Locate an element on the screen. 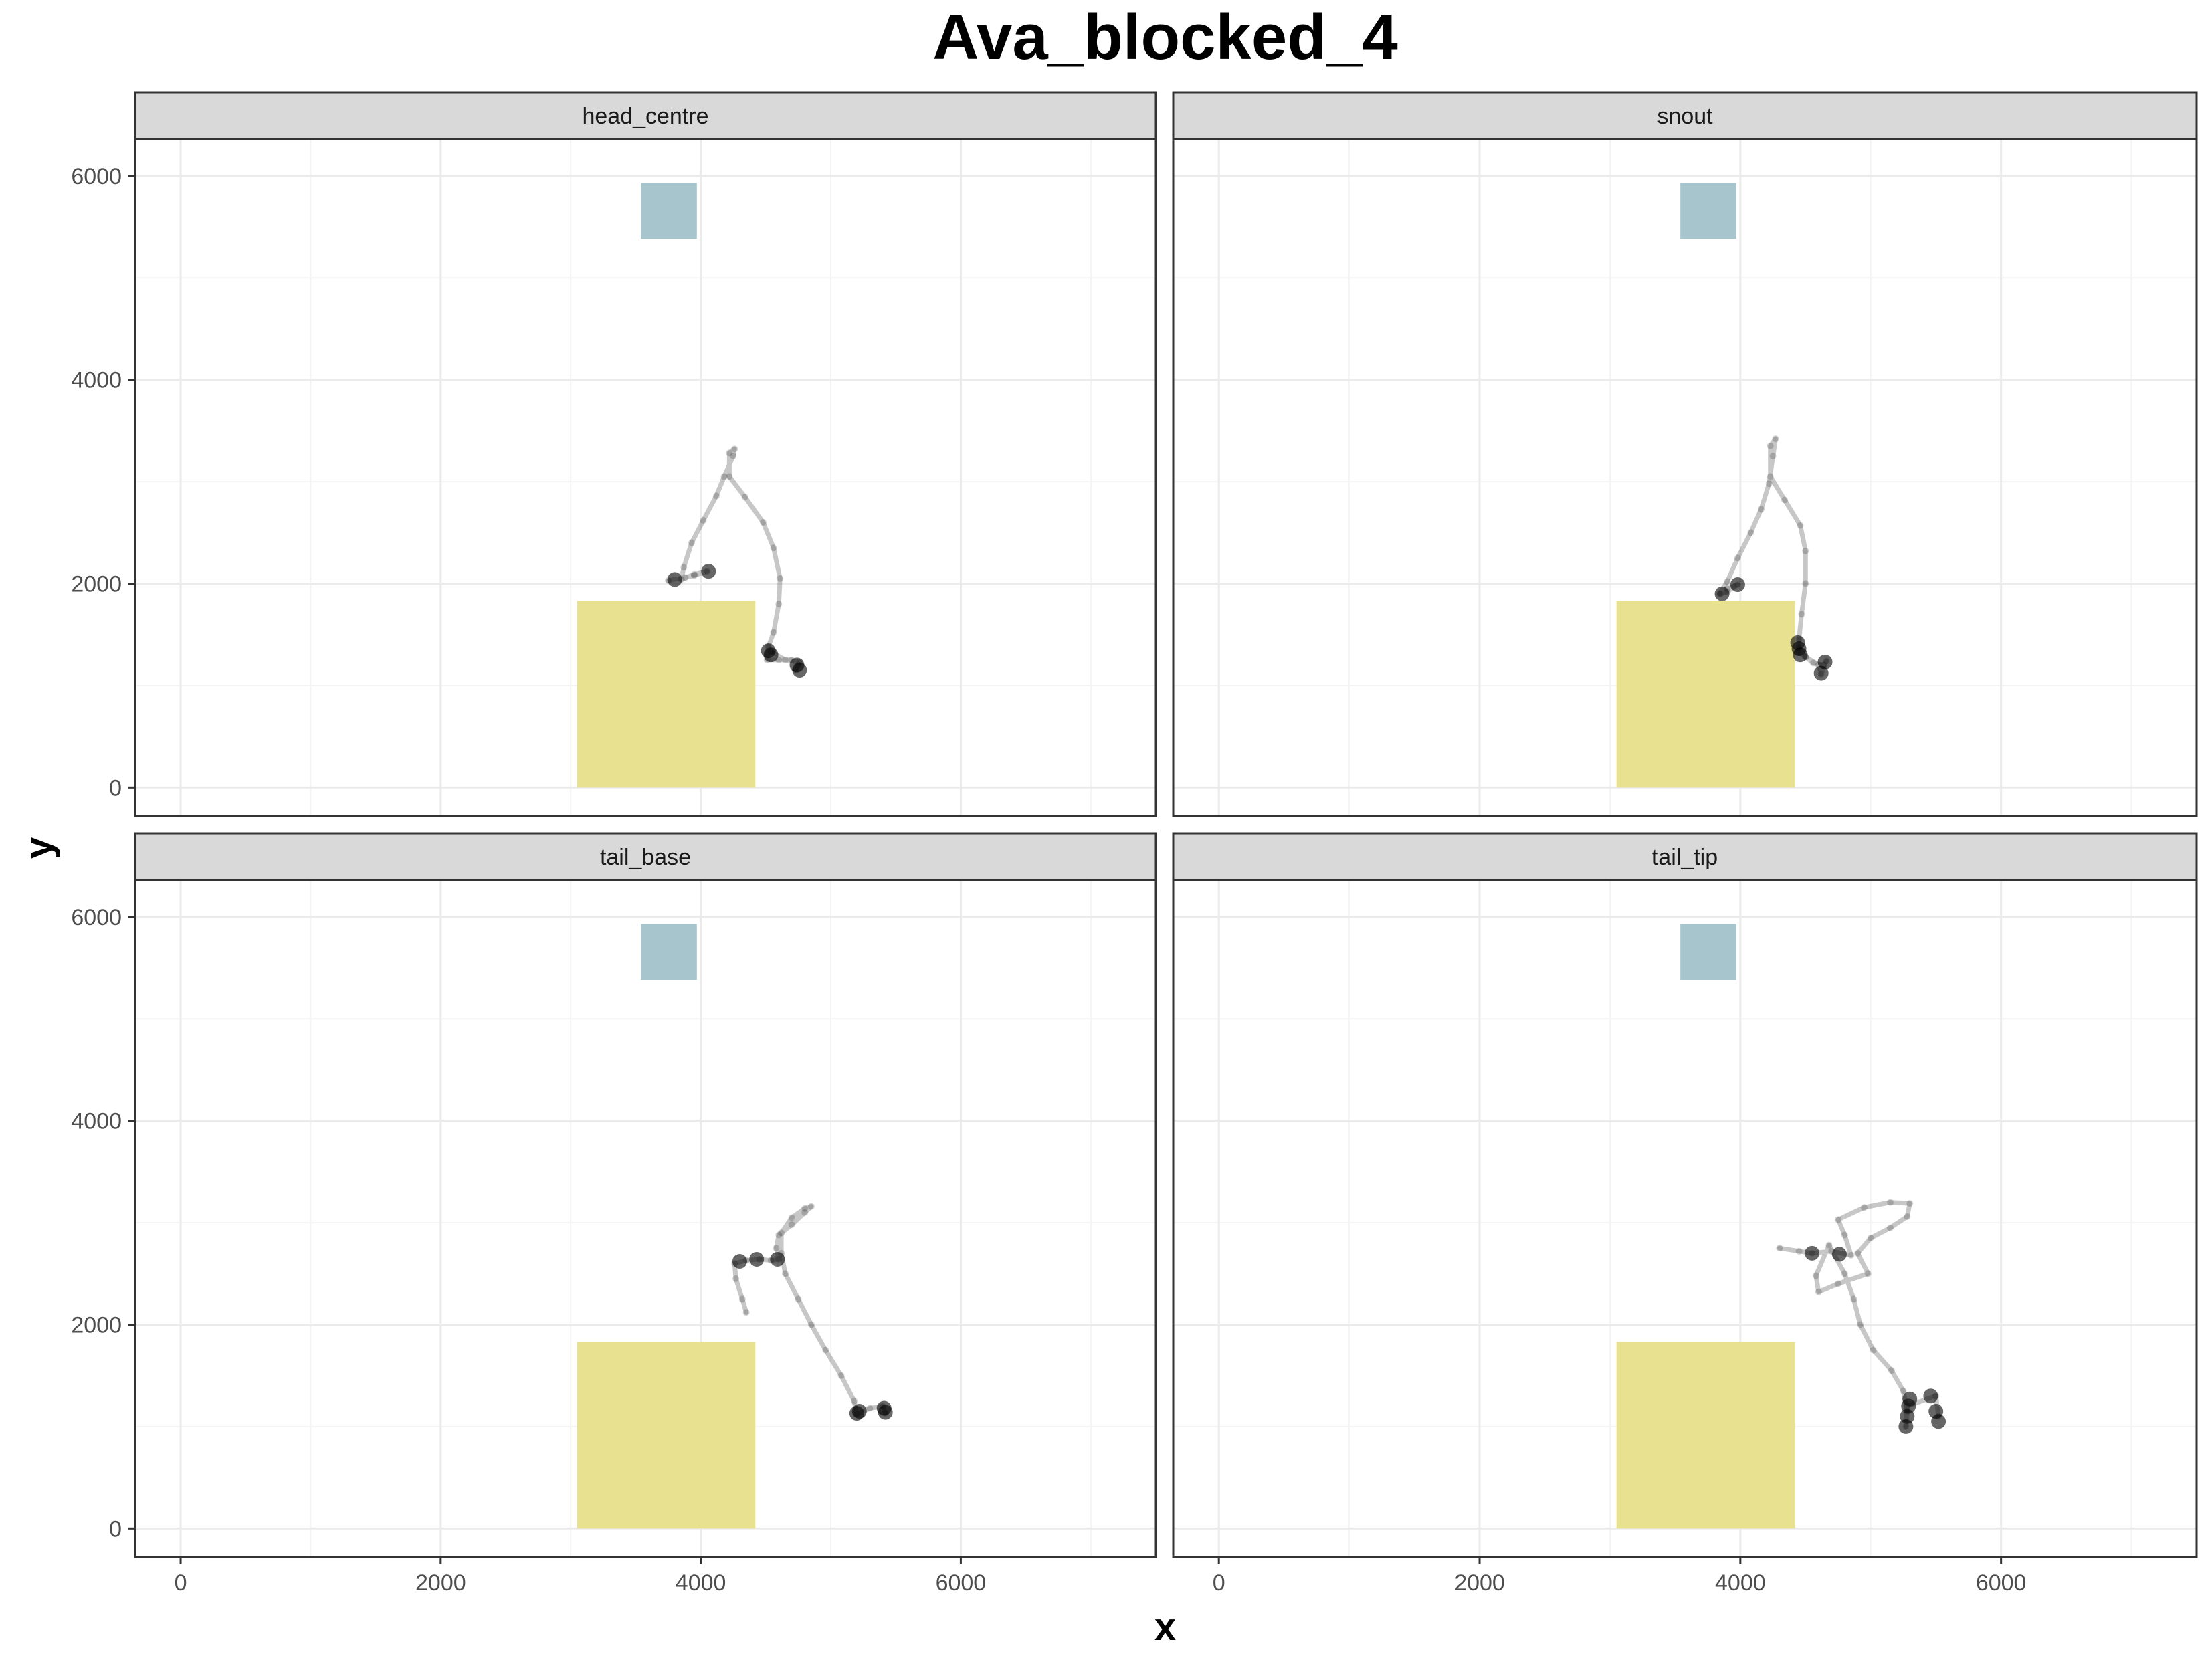 This screenshot has width=2212, height=1662. x-axis-label: x is located at coordinates (1165, 1627).